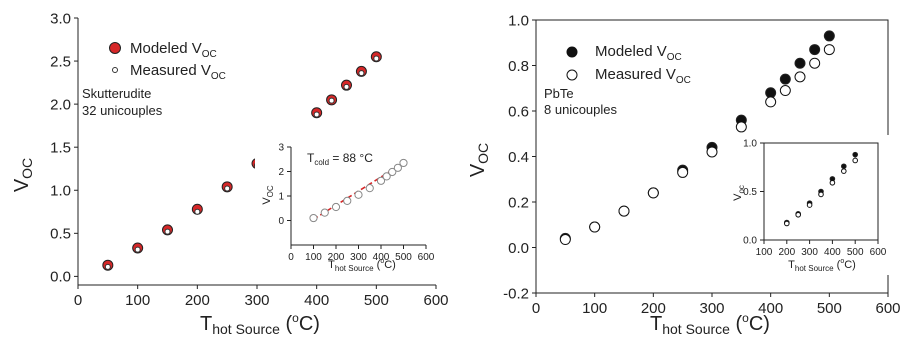  I want to click on right-x-tick-label: 100, so click(594, 308).